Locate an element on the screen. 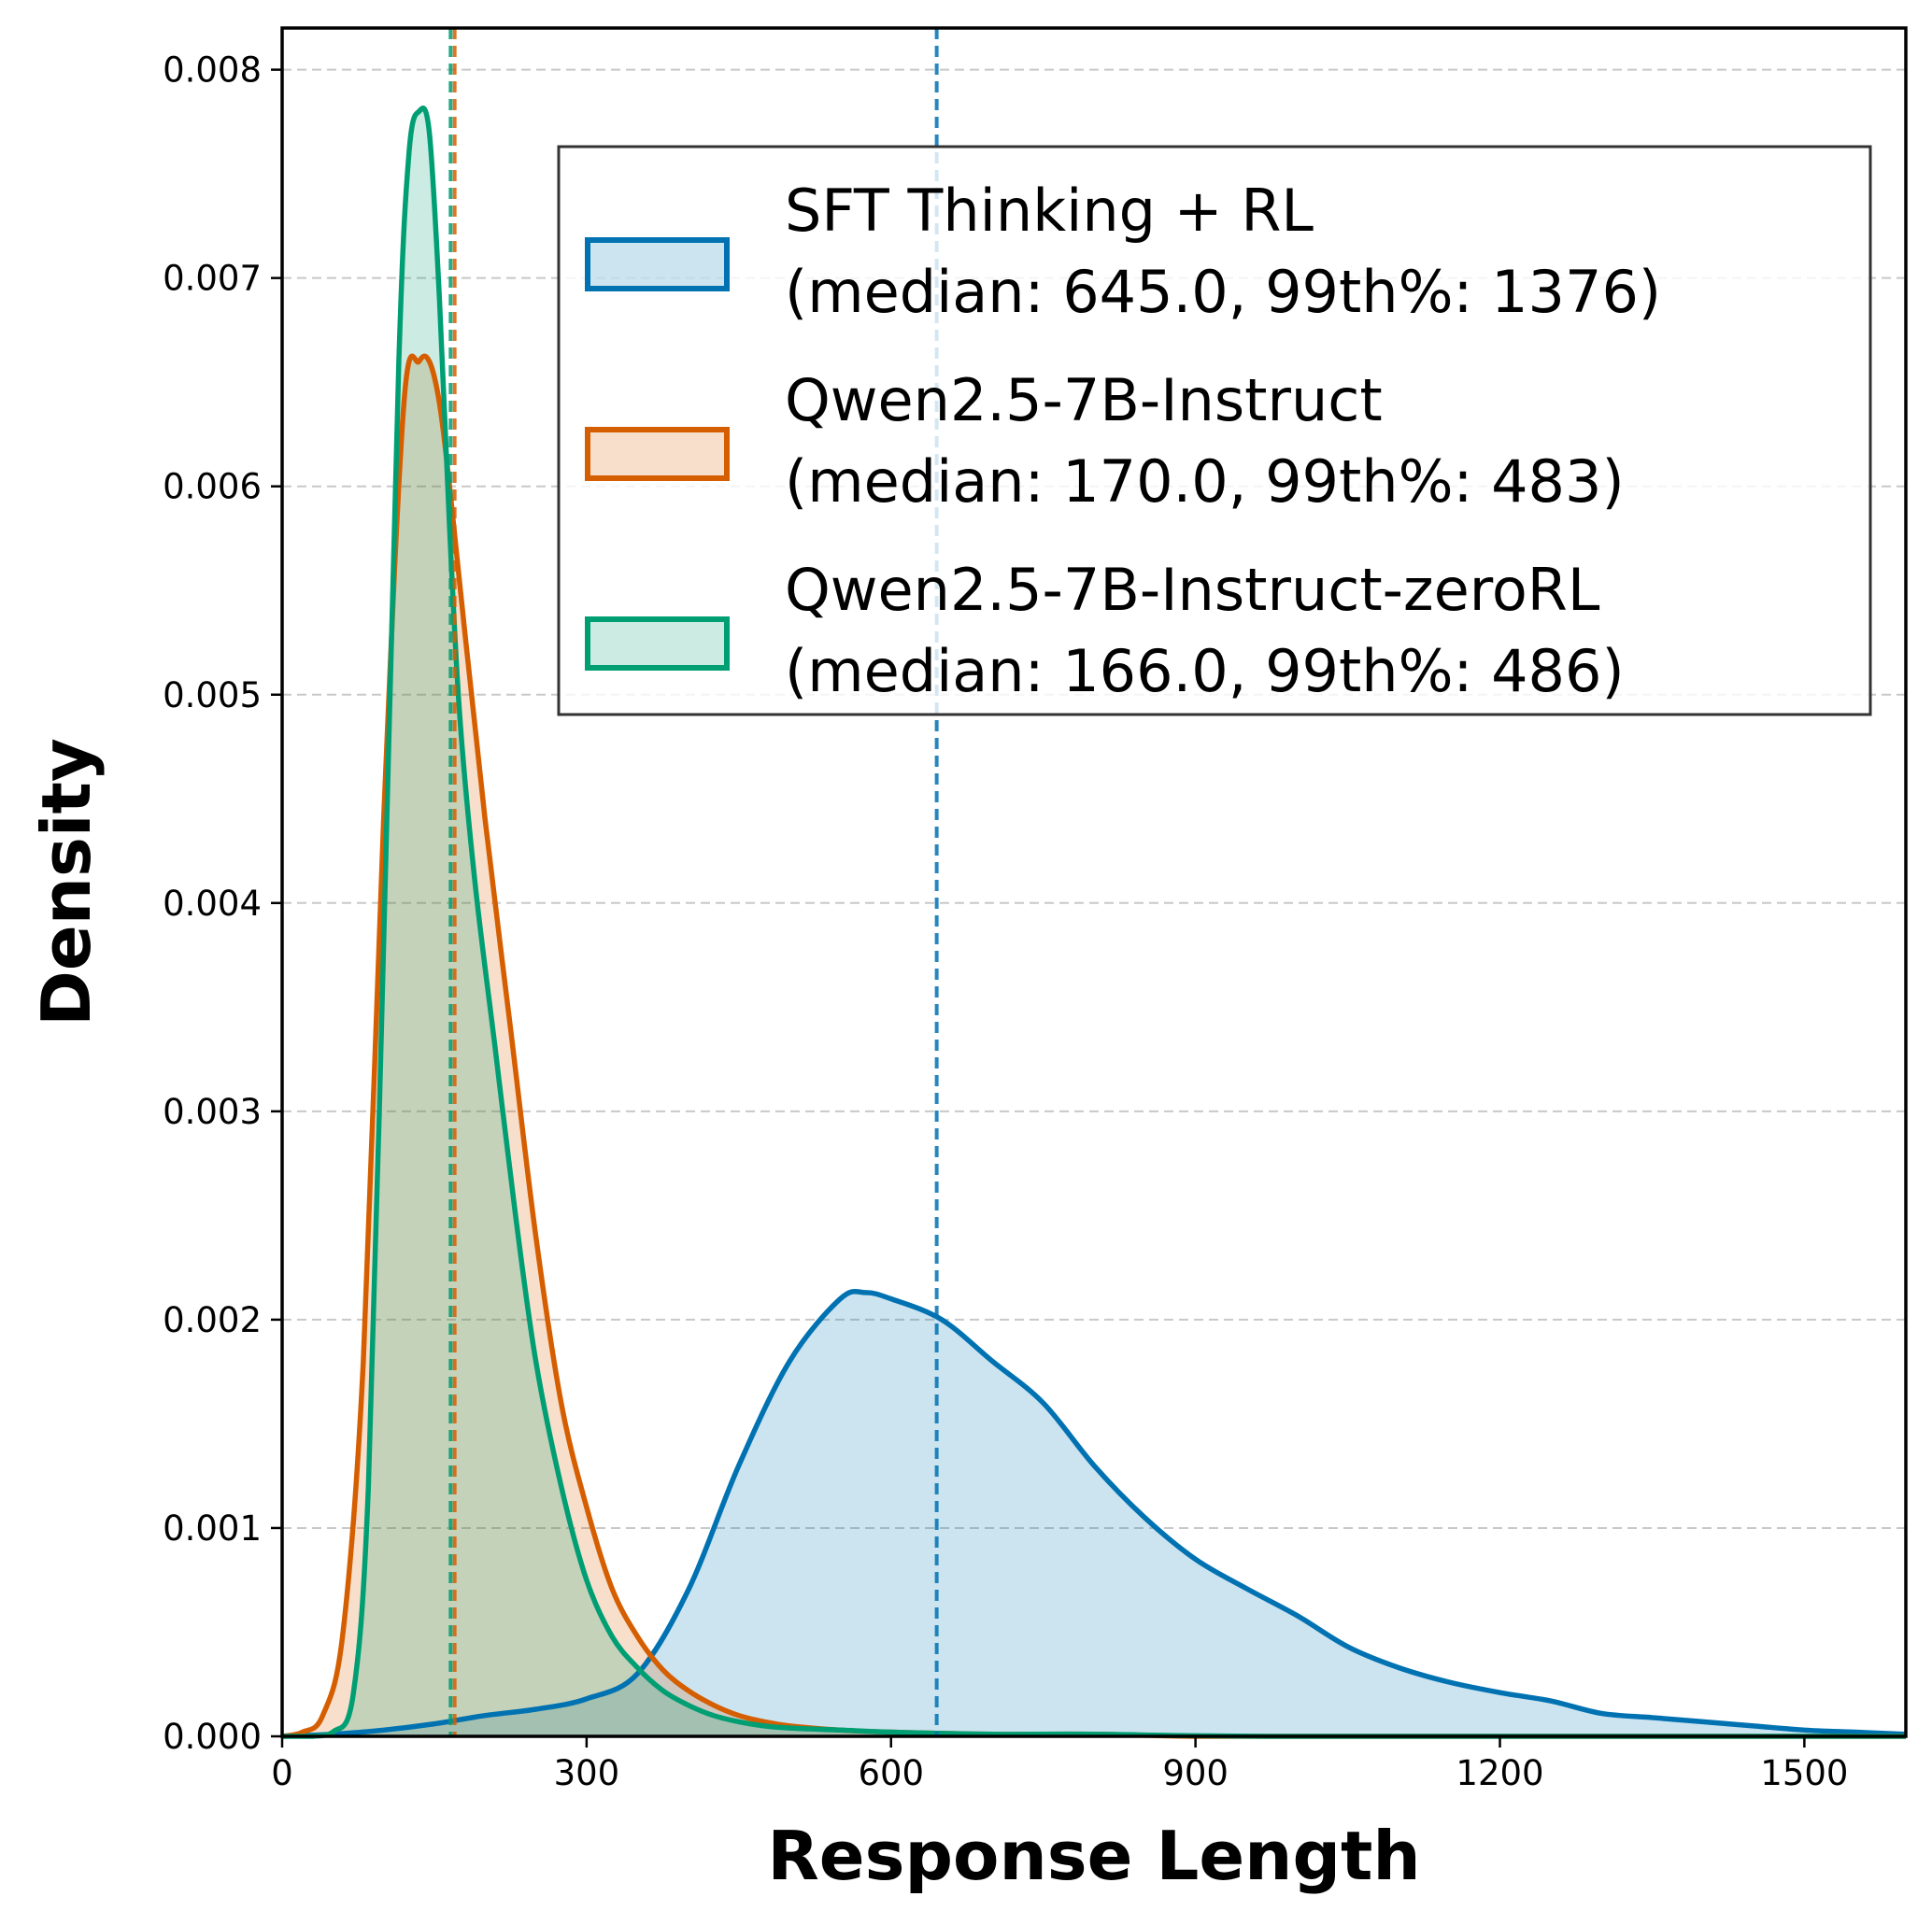  x-tick-label: 600 is located at coordinates (891, 1773).